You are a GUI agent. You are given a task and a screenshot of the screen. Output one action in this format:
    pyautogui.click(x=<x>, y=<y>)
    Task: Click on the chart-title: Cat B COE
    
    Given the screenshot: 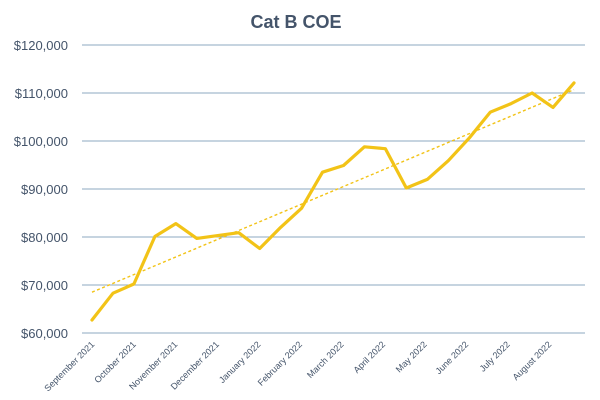 What is the action you would take?
    pyautogui.click(x=295, y=22)
    